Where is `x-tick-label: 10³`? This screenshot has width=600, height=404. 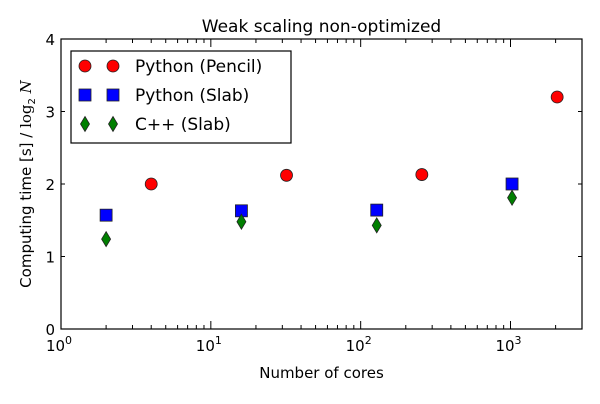 x-tick-label: 10³ is located at coordinates (508, 344).